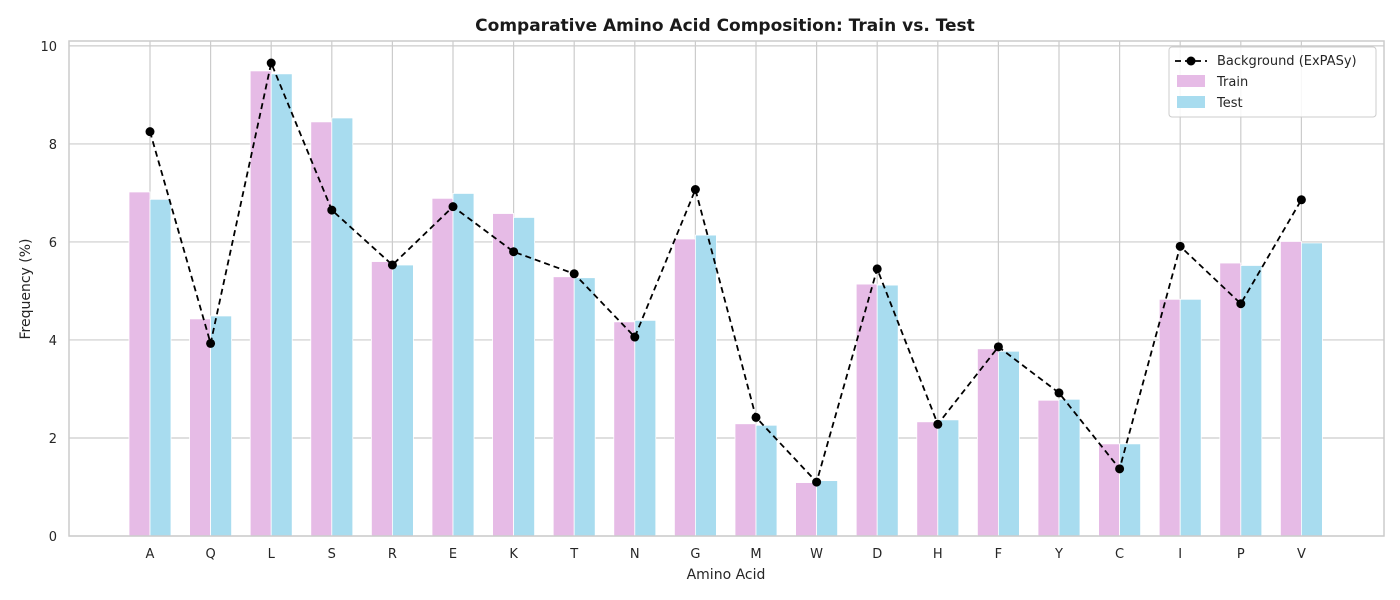 This screenshot has height=600, width=1400. Describe the element at coordinates (524, 377) in the screenshot. I see `bar-test-k` at that location.